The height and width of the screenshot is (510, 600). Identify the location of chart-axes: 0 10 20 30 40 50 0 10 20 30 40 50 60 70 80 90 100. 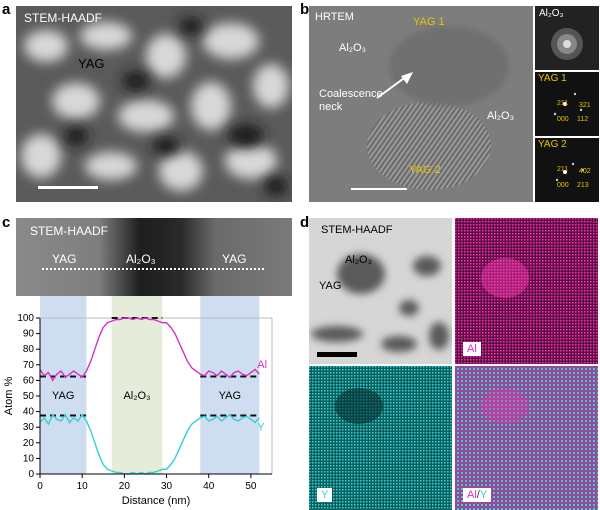
(144, 402).